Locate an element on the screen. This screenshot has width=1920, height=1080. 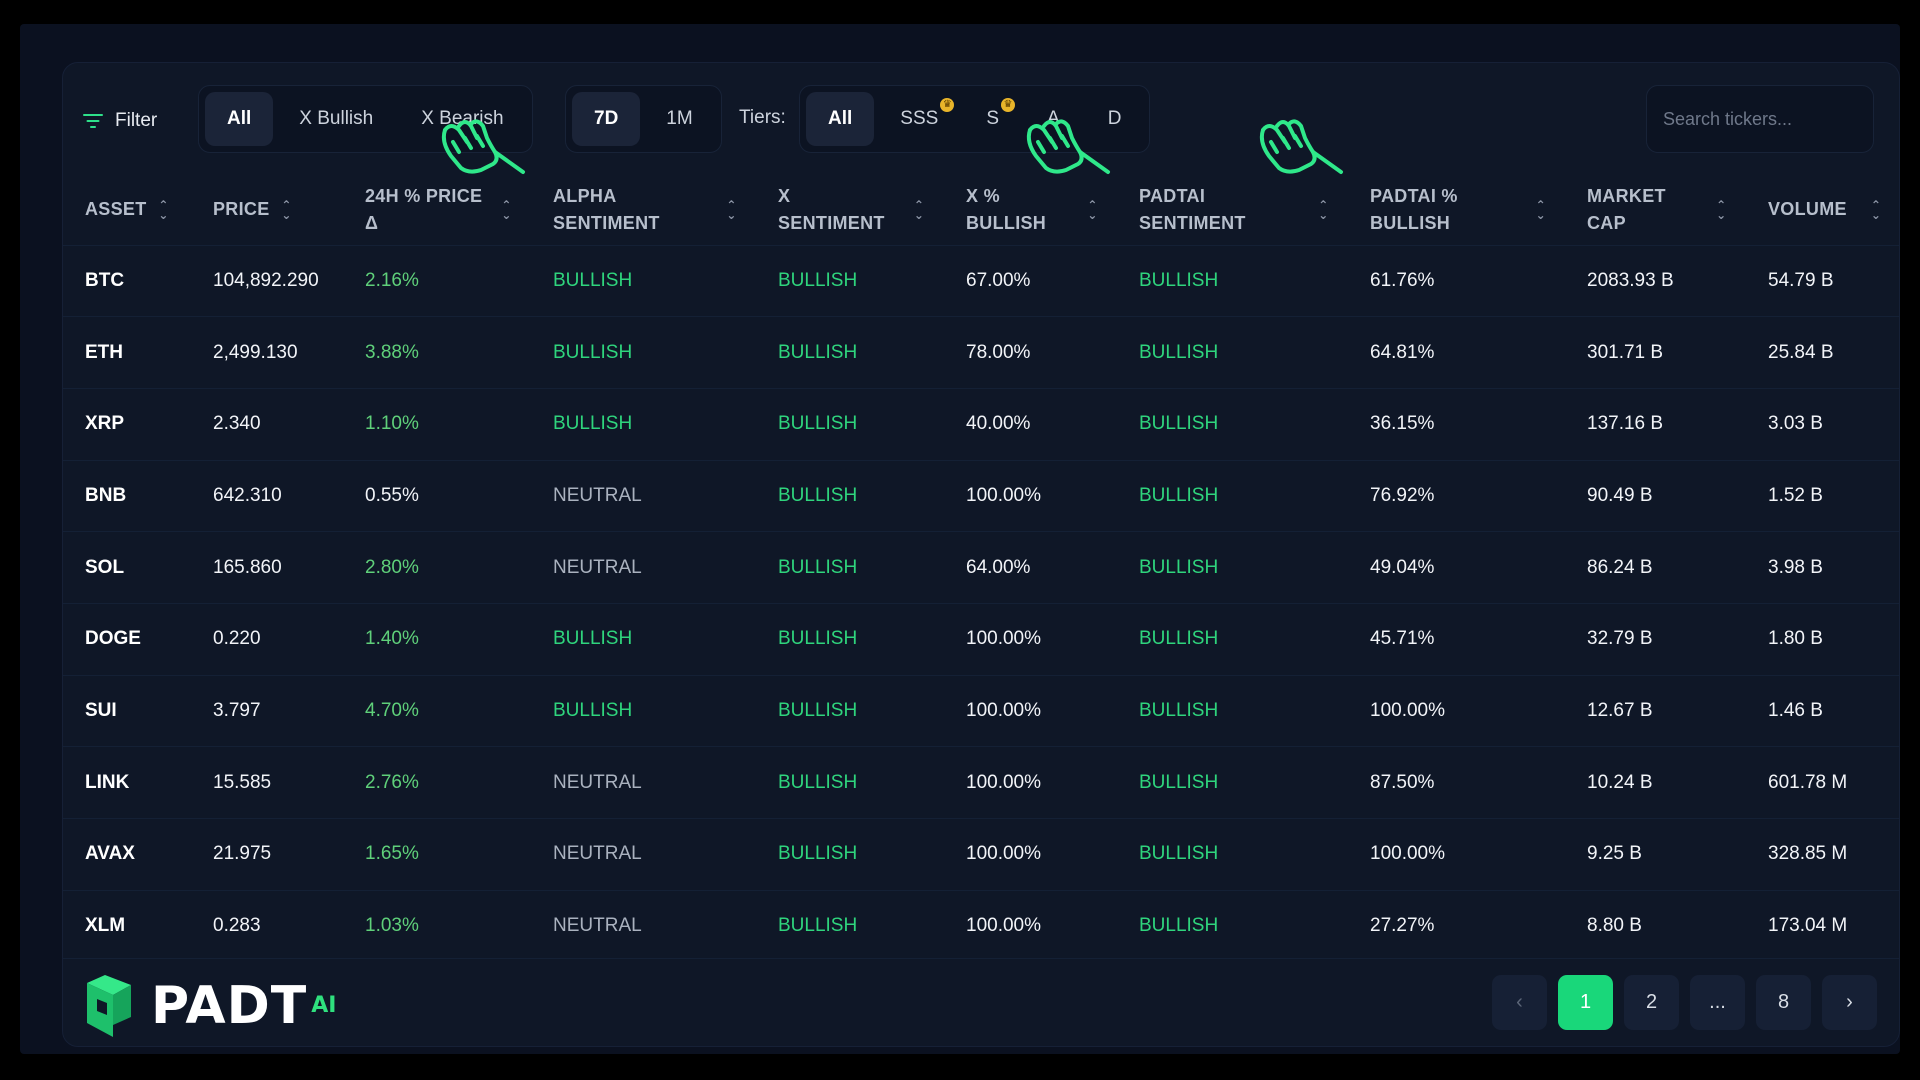
column-header-x-sentiment: X SENTIMENT ⌃ ⌄ is located at coordinates (850, 210).